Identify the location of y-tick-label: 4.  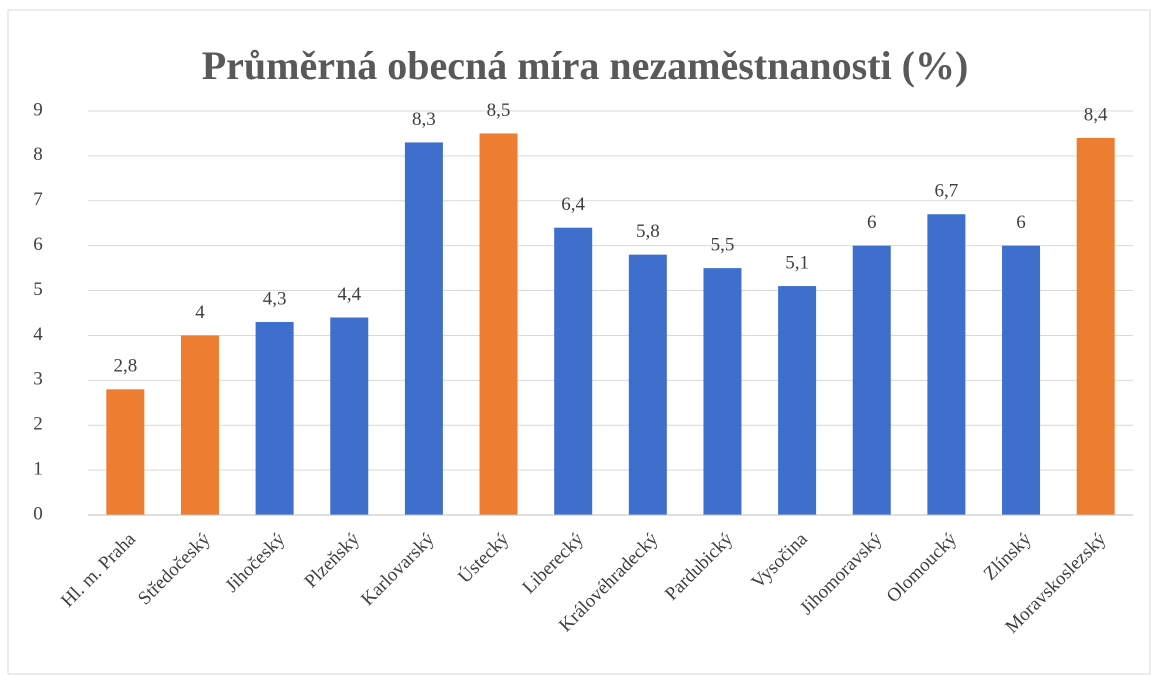
(38, 334).